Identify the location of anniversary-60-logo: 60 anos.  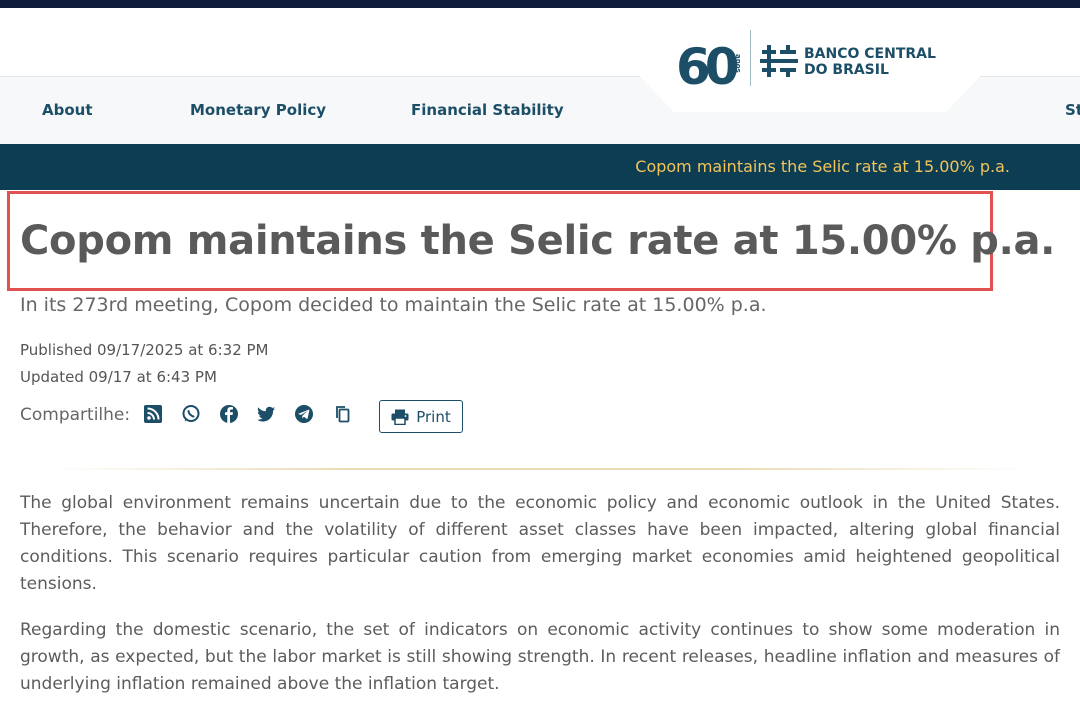
(711, 61).